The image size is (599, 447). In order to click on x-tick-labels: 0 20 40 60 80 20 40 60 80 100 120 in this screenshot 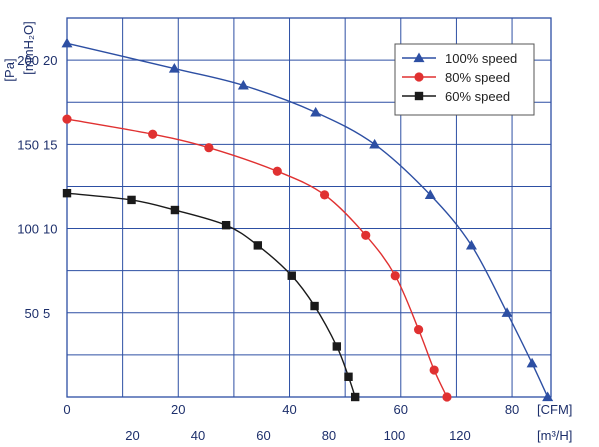, I will do `click(291, 422)`.